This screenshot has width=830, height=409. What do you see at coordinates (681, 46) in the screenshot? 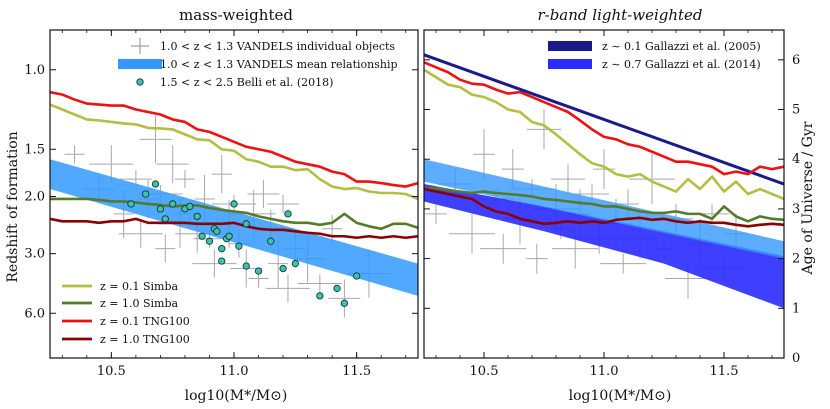
I see `legend-label: z ∼ 0.1 Gallazzi et al. (2005)` at bounding box center [681, 46].